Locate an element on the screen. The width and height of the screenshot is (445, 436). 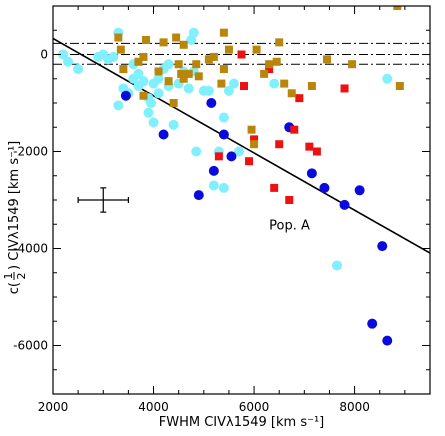
y-tick-label: -2000 is located at coordinates (30, 152).